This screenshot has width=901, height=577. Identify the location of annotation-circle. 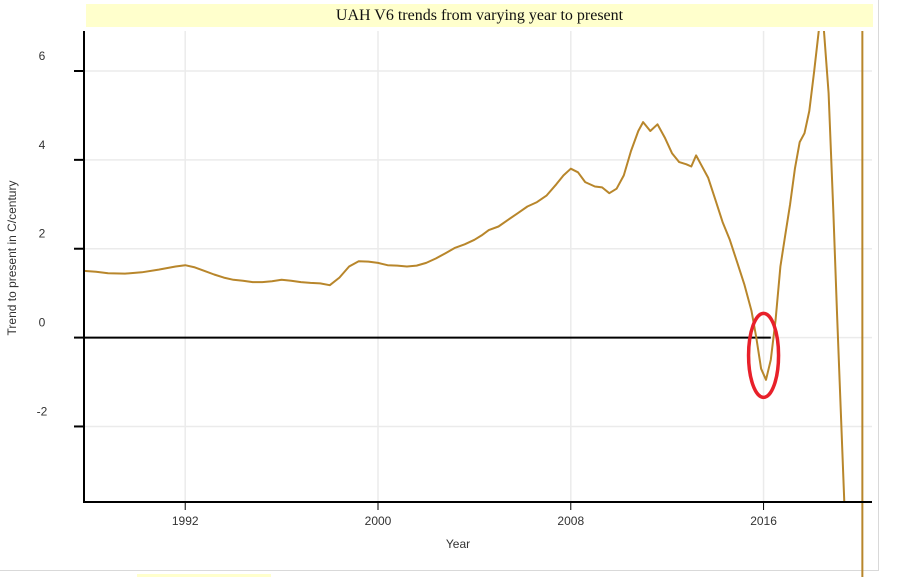
(763, 355).